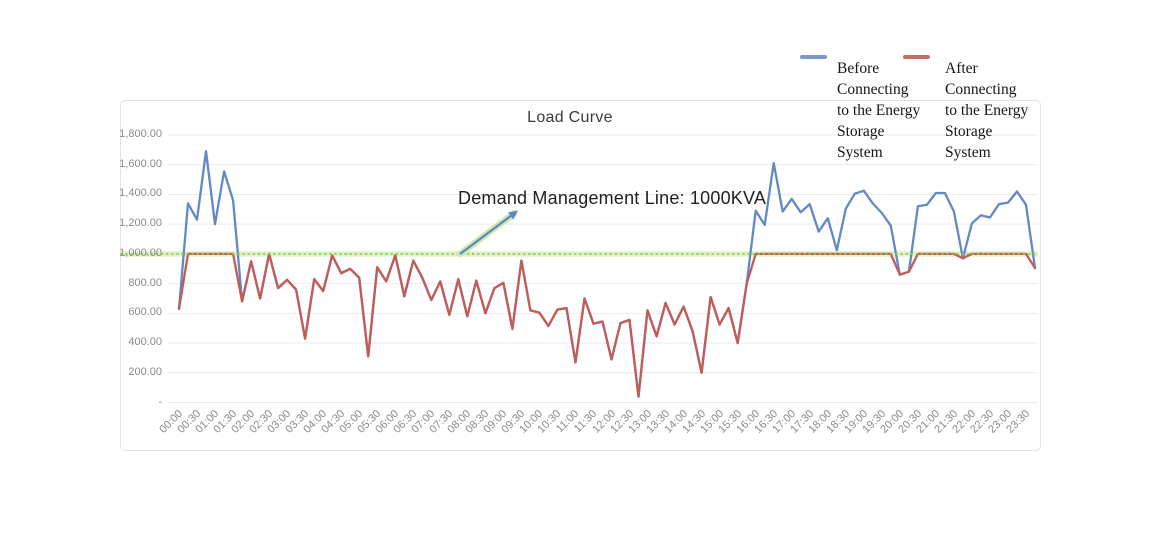  What do you see at coordinates (486, 234) in the screenshot?
I see `annotation-arrow` at bounding box center [486, 234].